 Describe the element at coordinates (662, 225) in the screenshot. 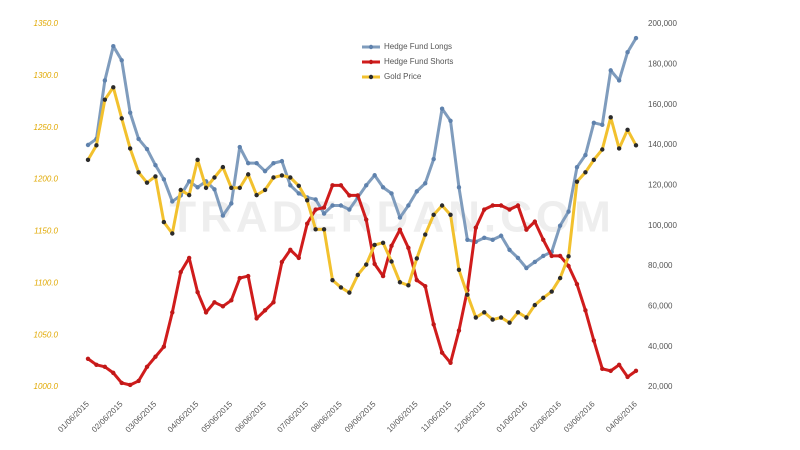

I see `y2-tick-label: 100,000` at that location.